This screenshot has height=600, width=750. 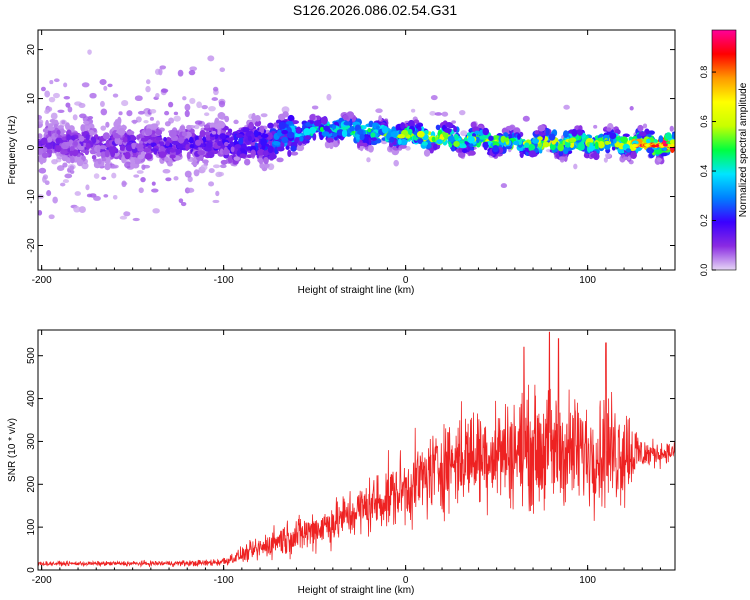 What do you see at coordinates (356, 290) in the screenshot?
I see `spectrogram-x-label: Height of straight line (km)` at bounding box center [356, 290].